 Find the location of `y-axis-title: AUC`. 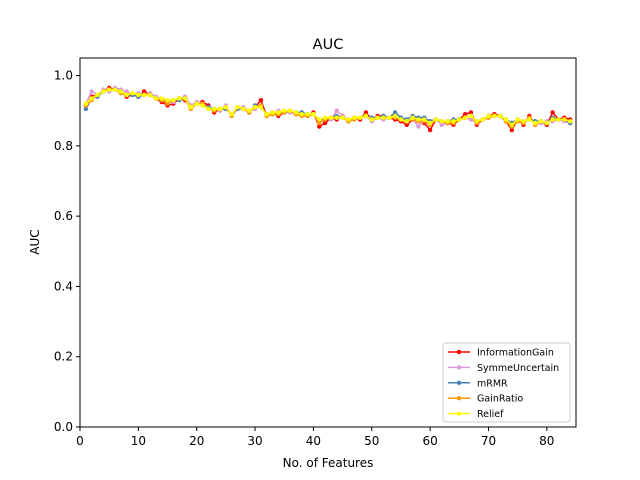

y-axis-title: AUC is located at coordinates (35, 241).